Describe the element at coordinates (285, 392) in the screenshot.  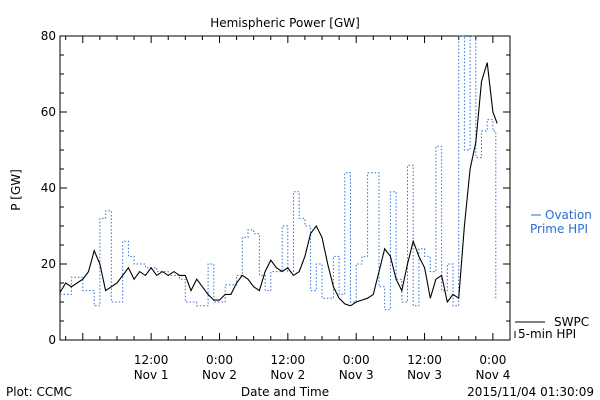
I see `x-axis-label: Date and Time` at that location.